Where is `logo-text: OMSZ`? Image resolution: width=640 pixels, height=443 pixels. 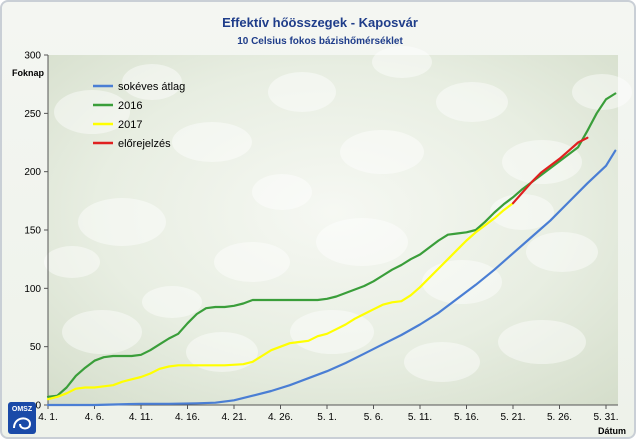
logo-text: OMSZ is located at coordinates (22, 409).